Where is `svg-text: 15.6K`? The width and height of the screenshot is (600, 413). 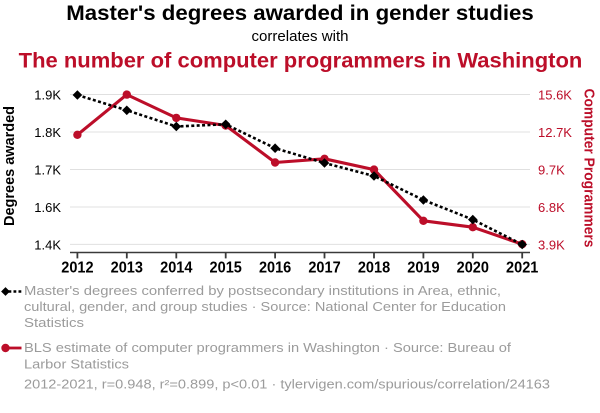
svg-text: 15.6K is located at coordinates (555, 95).